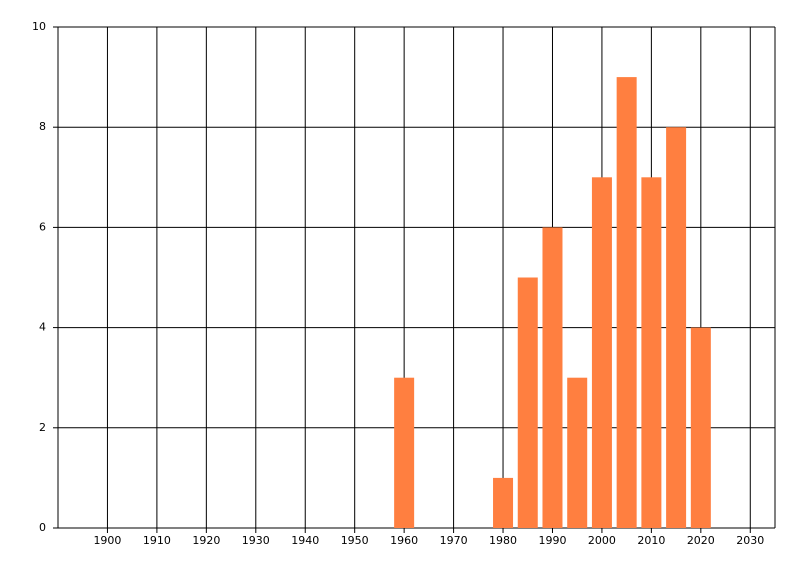 This screenshot has height=576, width=800. What do you see at coordinates (602, 540) in the screenshot?
I see `x-tick-label: 2000` at bounding box center [602, 540].